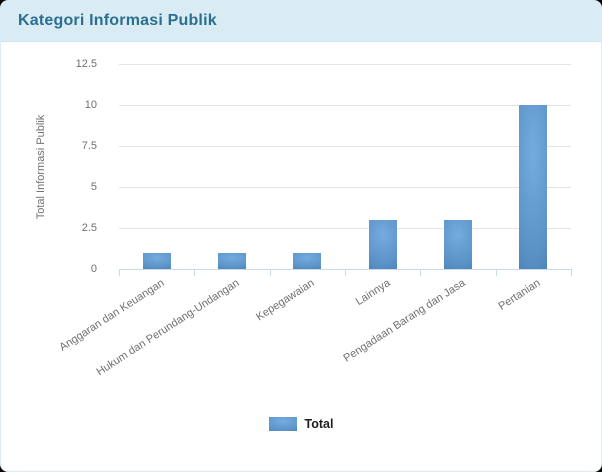 This screenshot has height=472, width=602. Describe the element at coordinates (93, 269) in the screenshot. I see `y-tick-label: 0` at that location.